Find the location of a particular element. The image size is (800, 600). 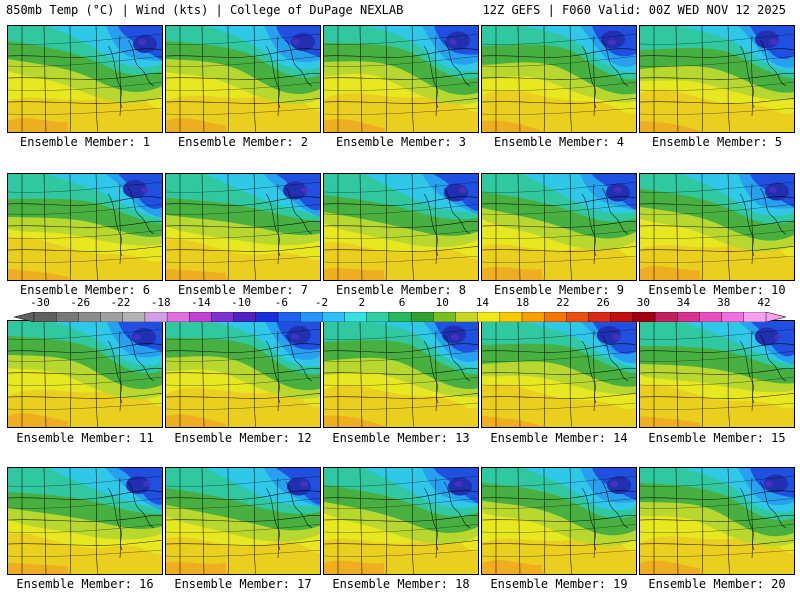

ensemble-member-label: Ensemble Member: 13 is located at coordinates (401, 438).